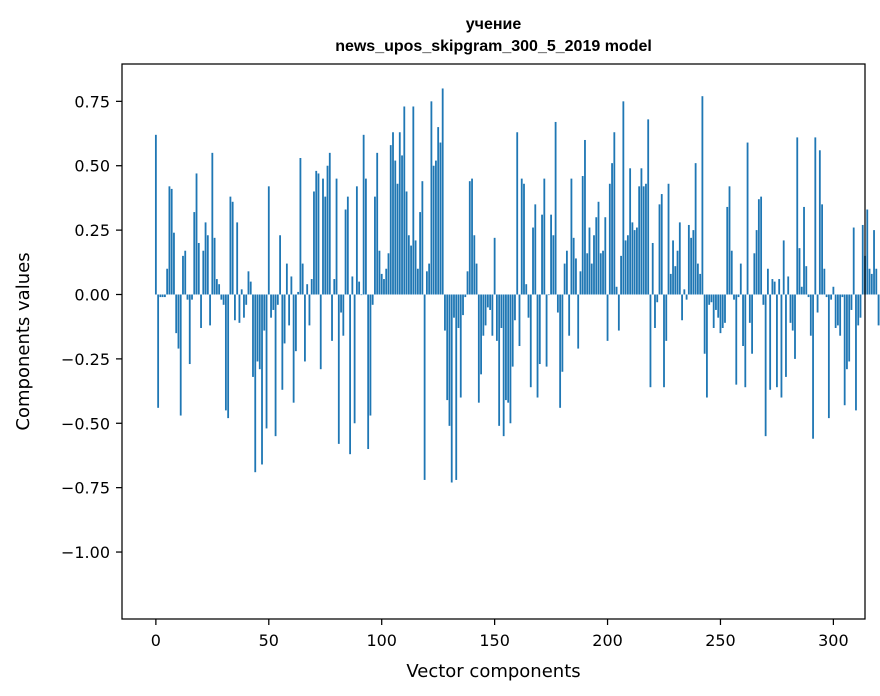  What do you see at coordinates (381, 640) in the screenshot?
I see `x-tick-label: 100` at bounding box center [381, 640].